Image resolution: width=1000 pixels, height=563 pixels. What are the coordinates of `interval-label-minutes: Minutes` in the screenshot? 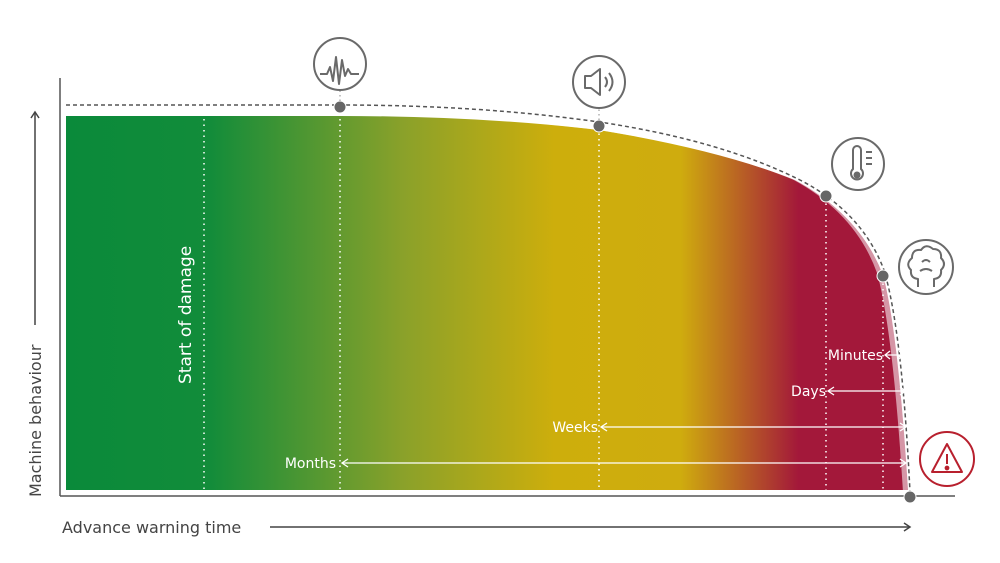 It's located at (855, 356).